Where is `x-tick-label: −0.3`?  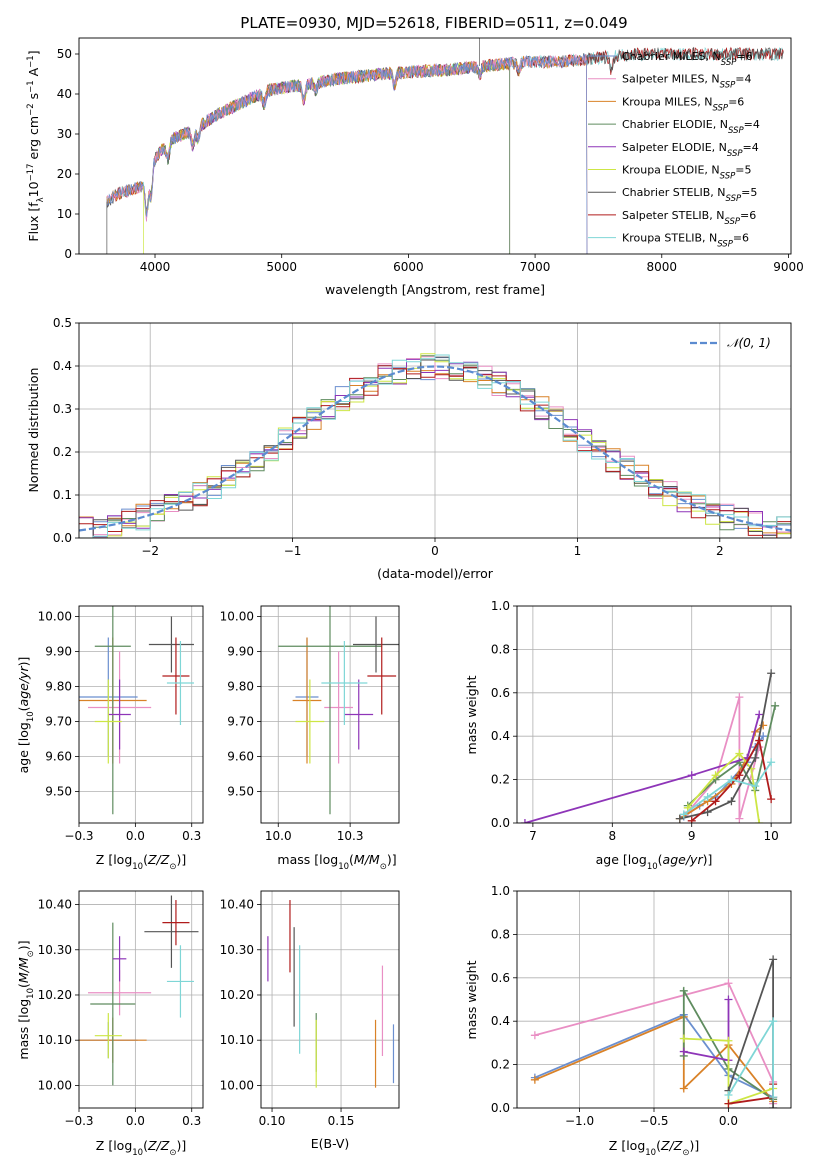 x-tick-label: −0.3 is located at coordinates (78, 836).